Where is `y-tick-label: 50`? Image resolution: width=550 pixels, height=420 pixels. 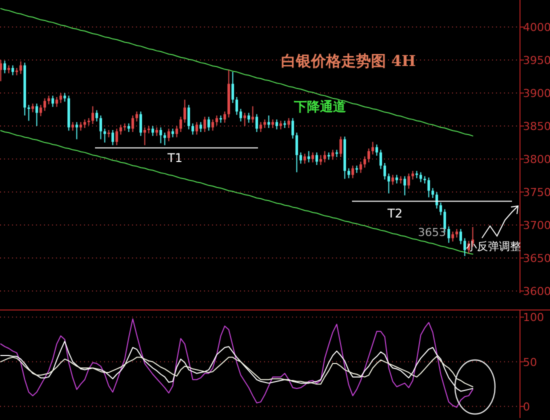
y-tick-label: 50 is located at coordinates (530, 362).